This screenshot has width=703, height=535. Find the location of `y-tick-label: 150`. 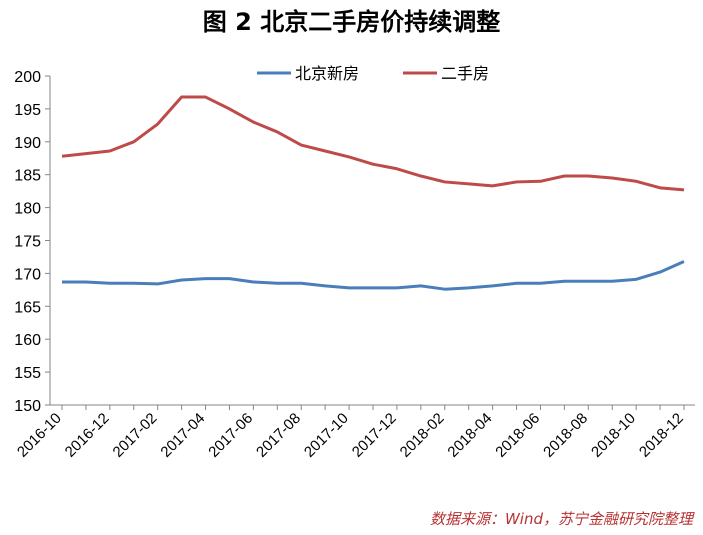

y-tick-label: 150 is located at coordinates (27, 406).